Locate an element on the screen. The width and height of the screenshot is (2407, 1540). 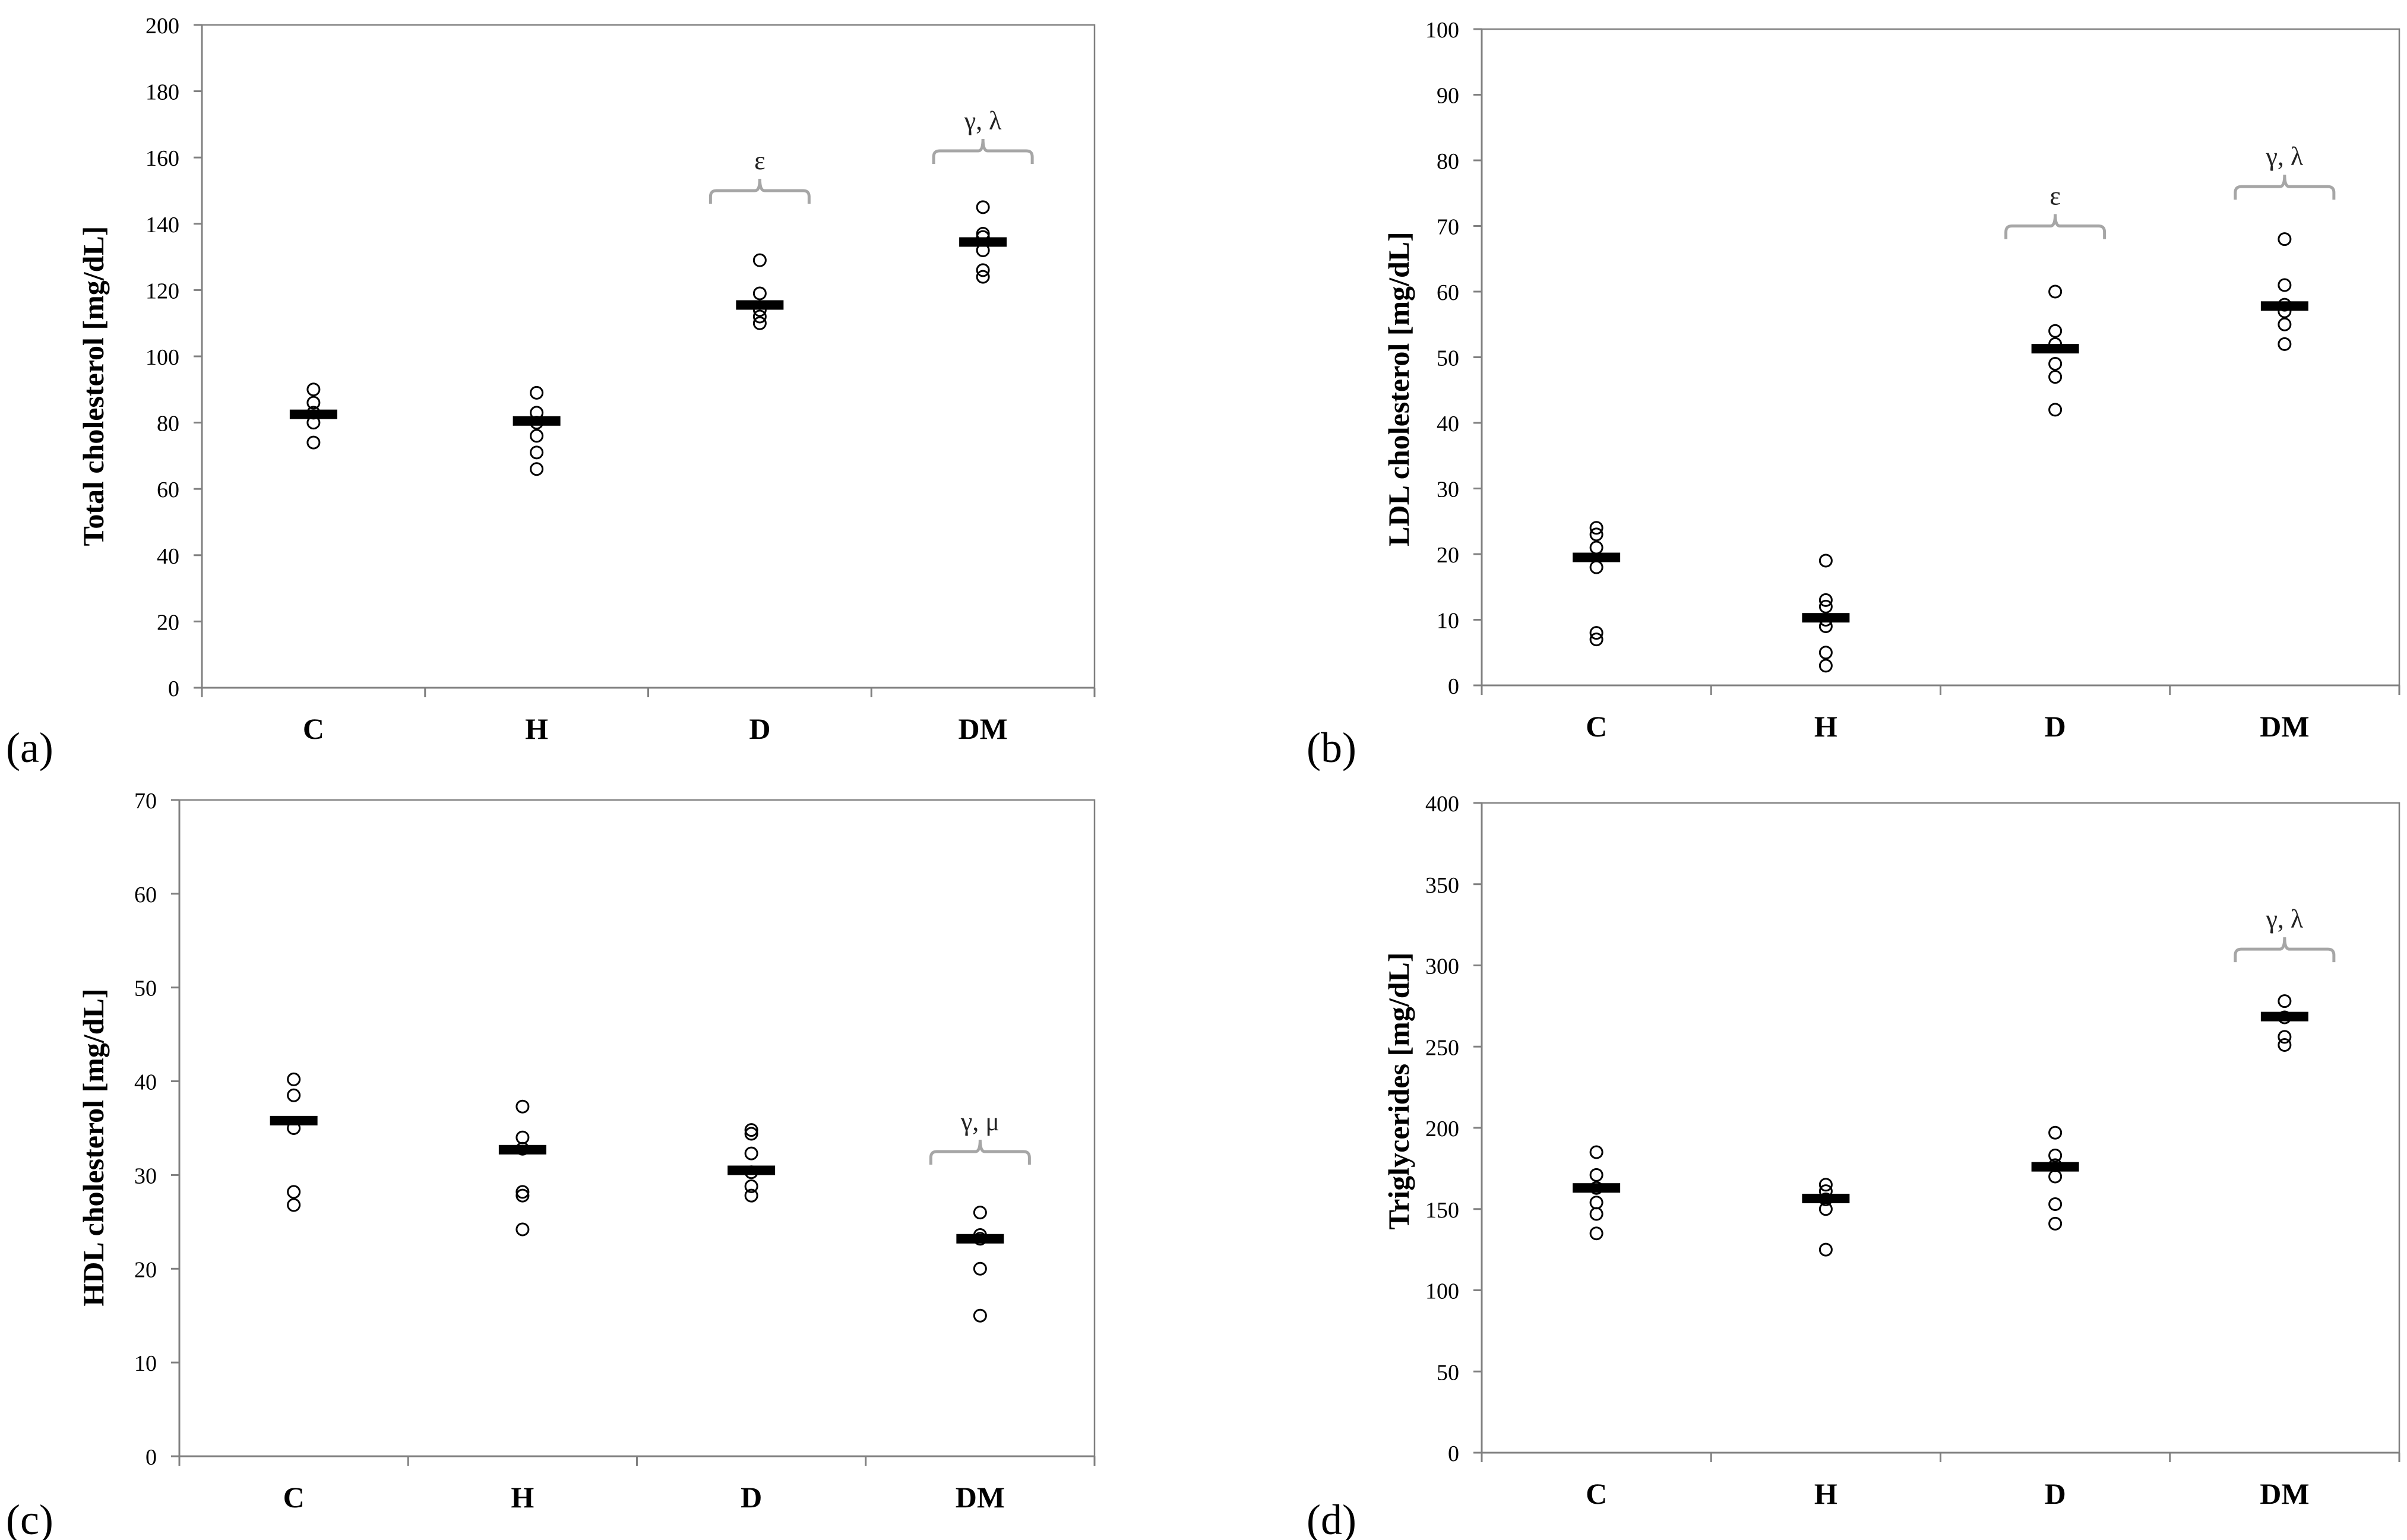
y-tick-label: 20 is located at coordinates (145, 1269).